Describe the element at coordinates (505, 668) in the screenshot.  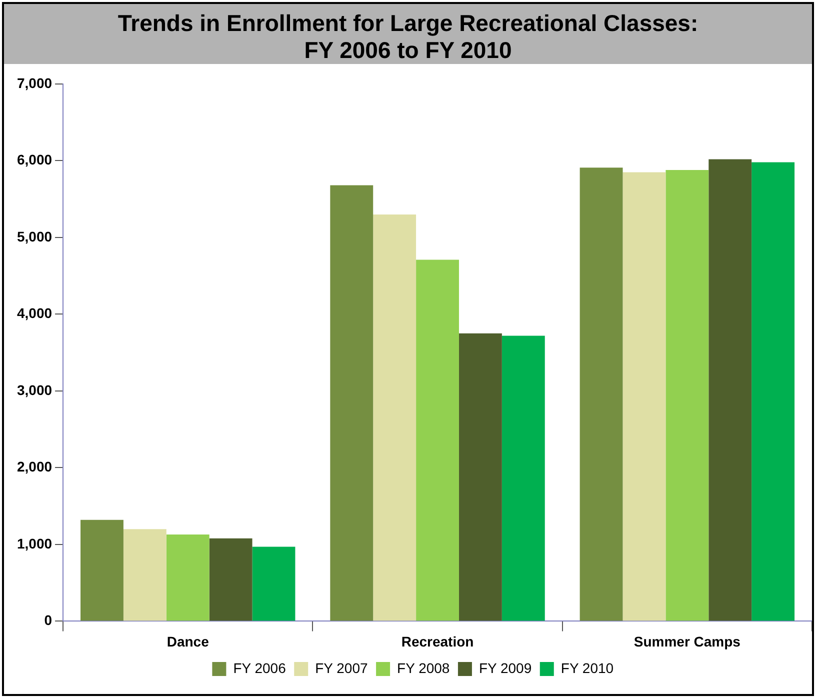
I see `legend-label: FY 2009` at that location.